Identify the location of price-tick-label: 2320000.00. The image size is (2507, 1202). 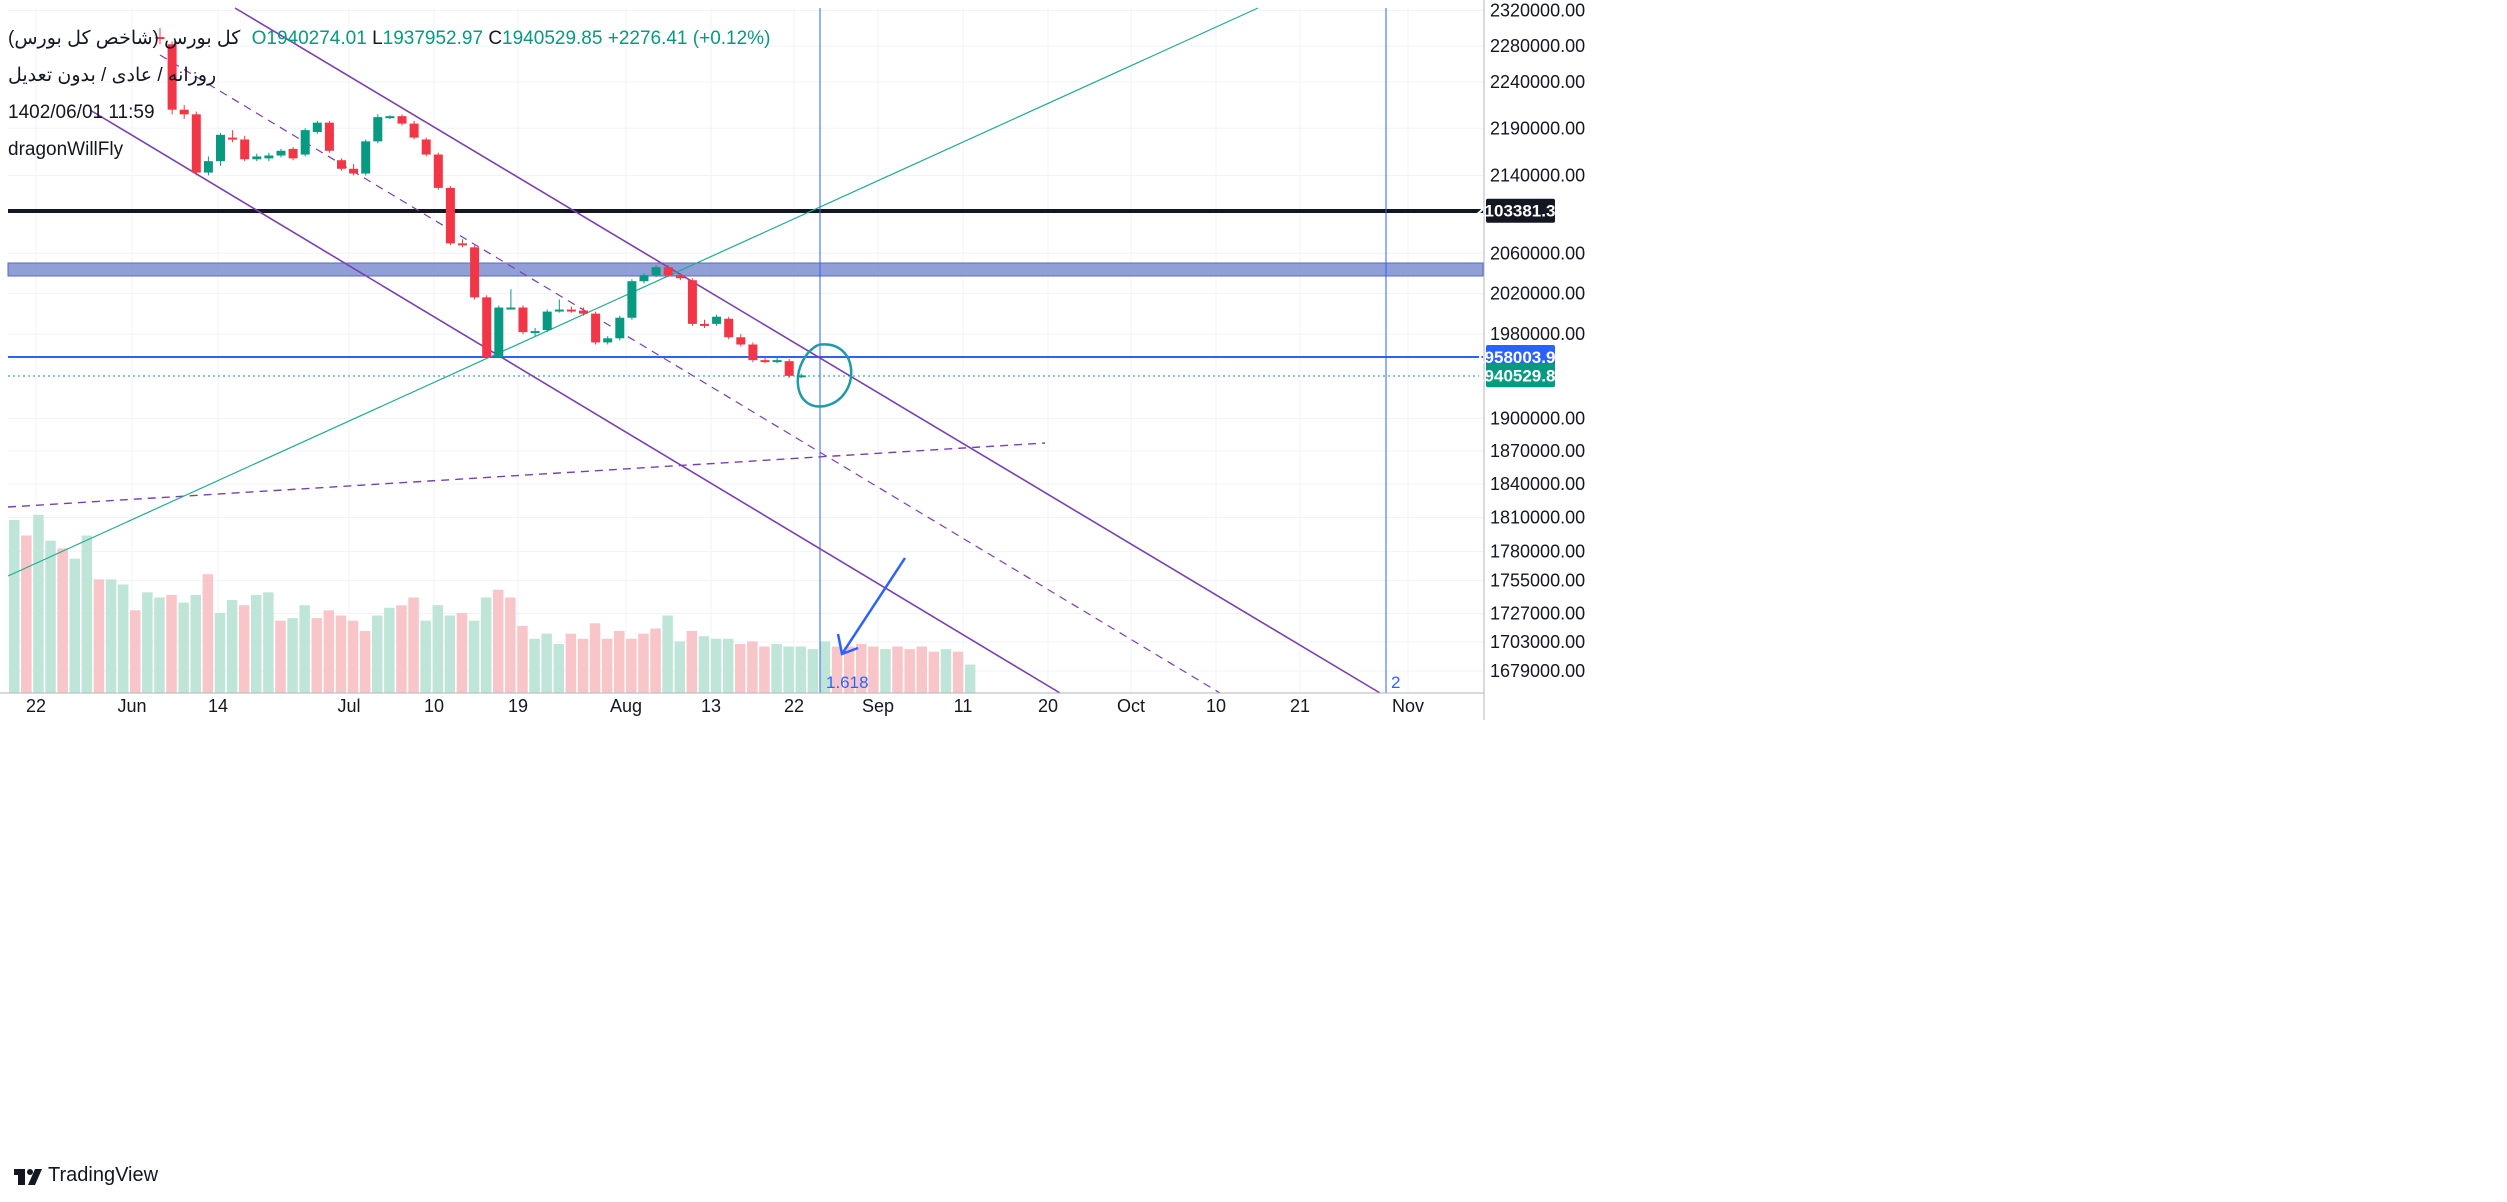
(1537, 10).